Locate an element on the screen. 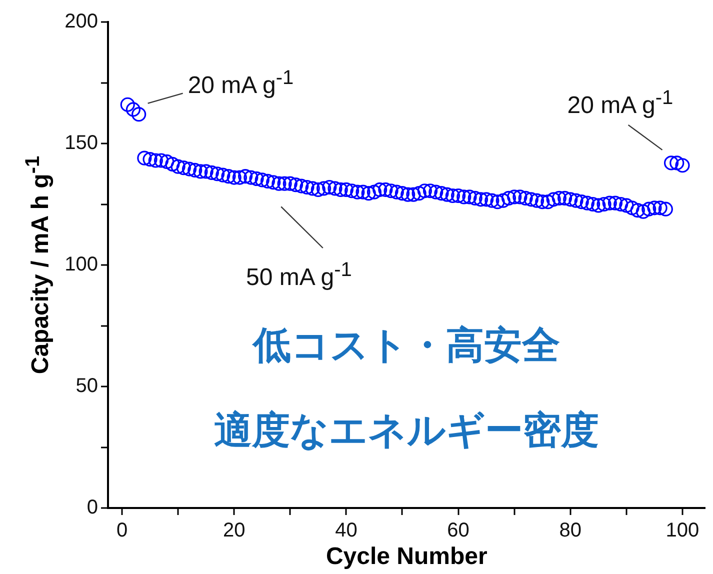  y-tick-label: 150 is located at coordinates (81, 143).